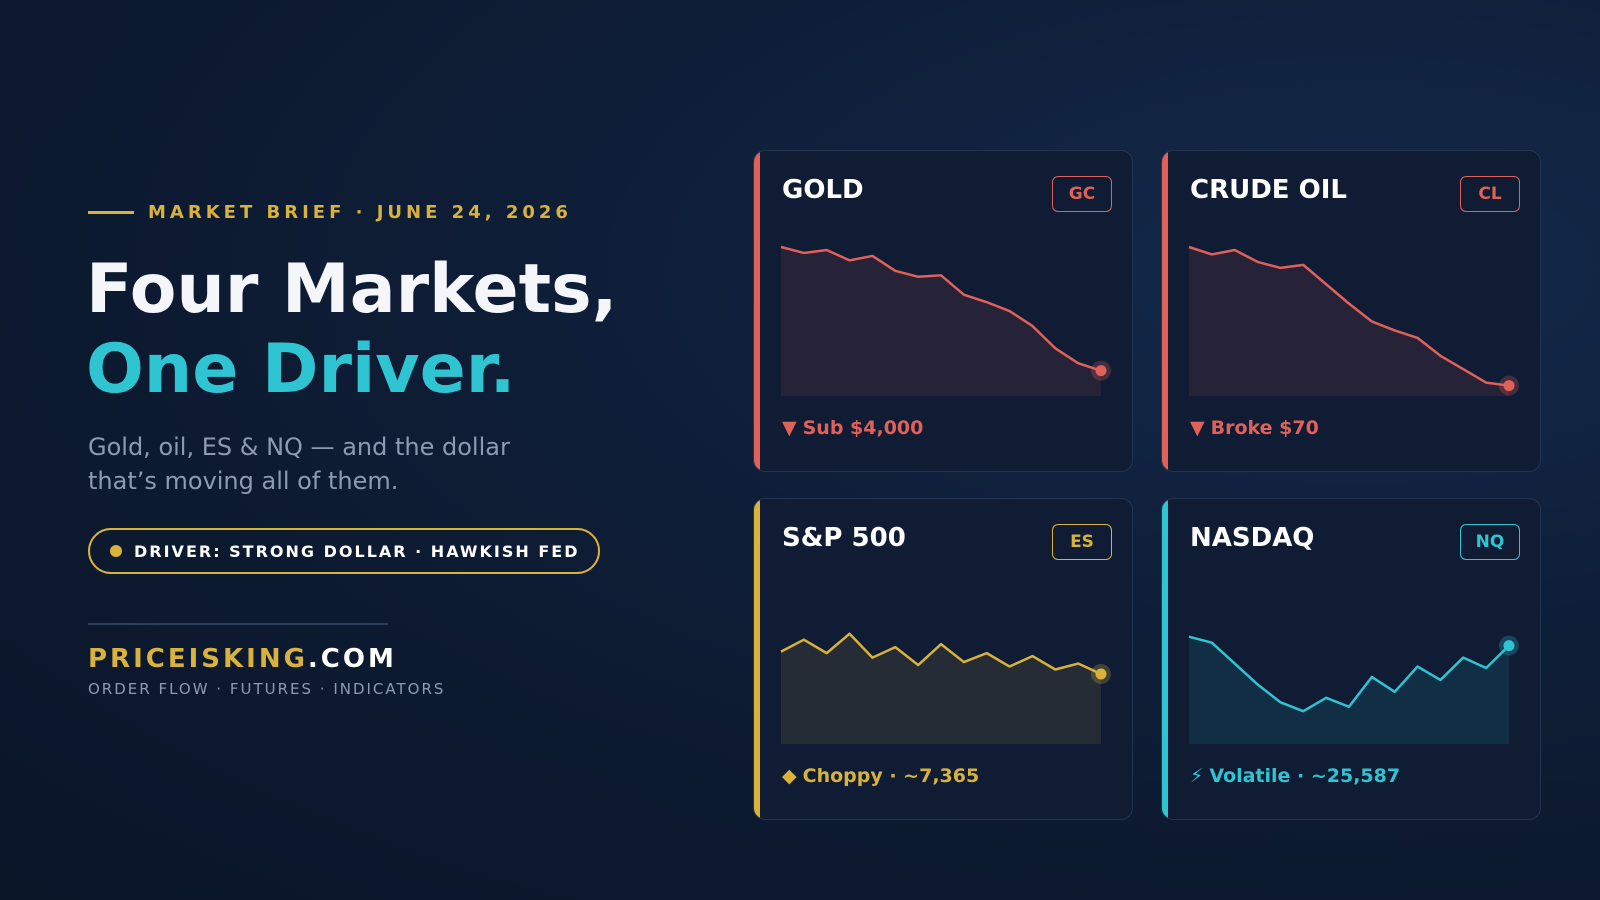  I want to click on market-card-crude-oil: CRUDE OIL CL ▼ Broke $70, so click(1351, 311).